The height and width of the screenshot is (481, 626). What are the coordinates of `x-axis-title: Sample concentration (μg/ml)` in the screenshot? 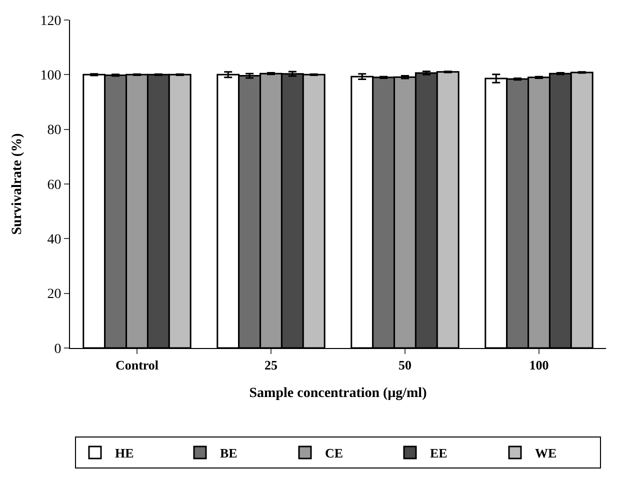 It's located at (338, 393).